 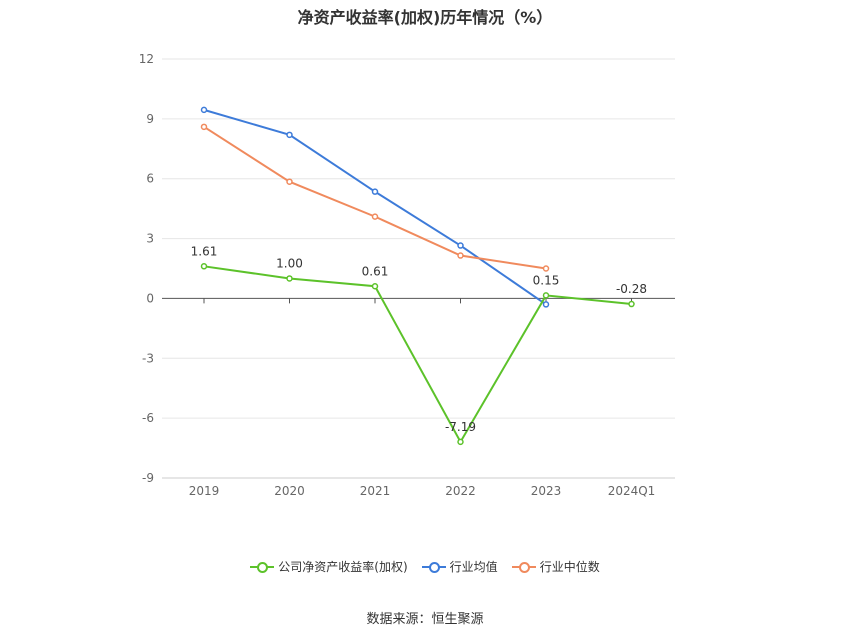 I want to click on legend-label: 公司净资产收益率(加权), so click(x=343, y=567).